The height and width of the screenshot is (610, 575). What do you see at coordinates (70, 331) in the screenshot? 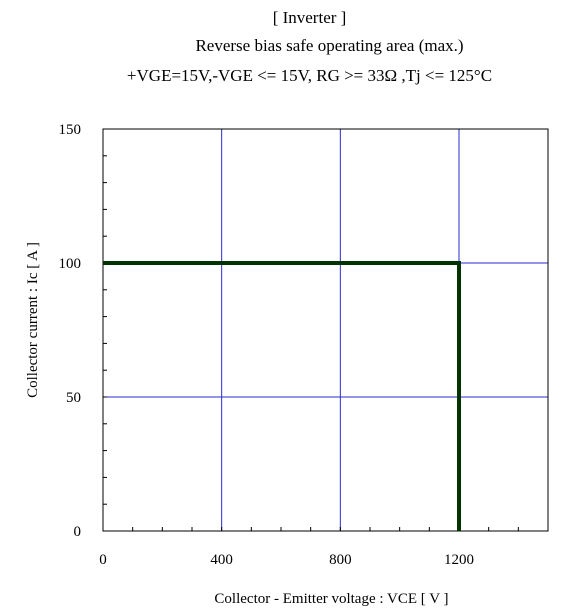
I see `y-tick-labels: 0 50 100 150` at bounding box center [70, 331].